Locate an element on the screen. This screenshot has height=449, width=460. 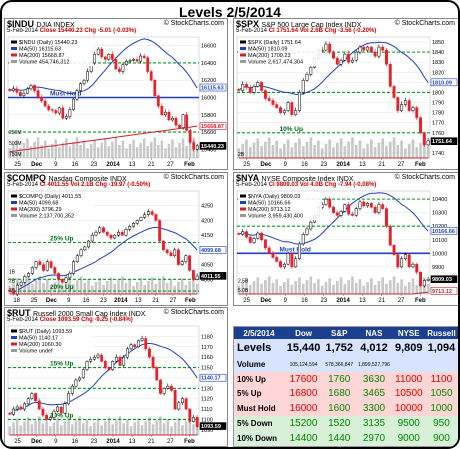
x-tick-label: 13 is located at coordinates (138, 301).